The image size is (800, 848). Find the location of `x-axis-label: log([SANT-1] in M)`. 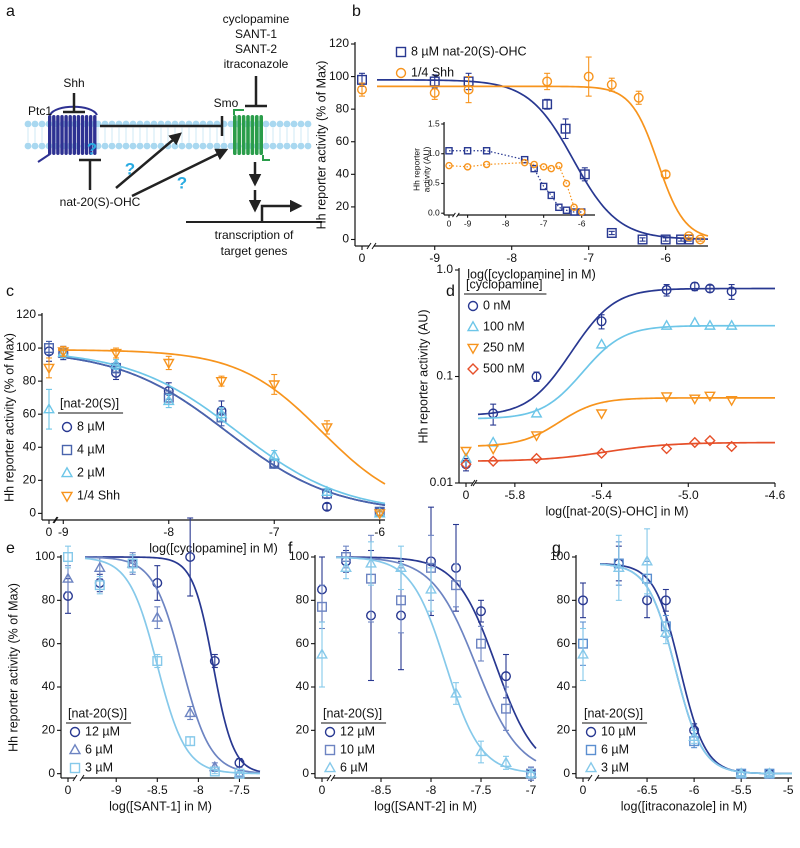

x-axis-label: log([SANT-1] in M) is located at coordinates (160, 806).